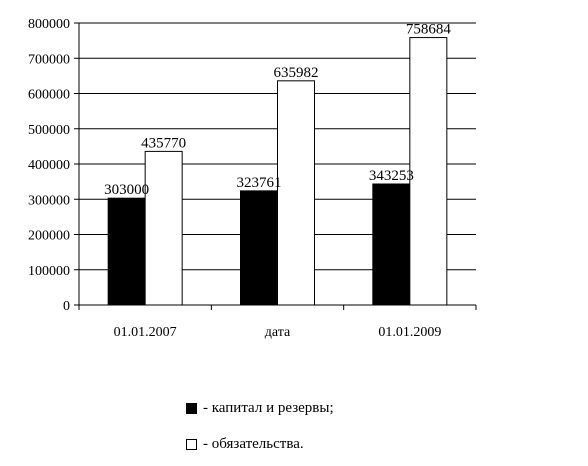 The height and width of the screenshot is (466, 588). I want to click on y-tick-label: 0, so click(66, 306).